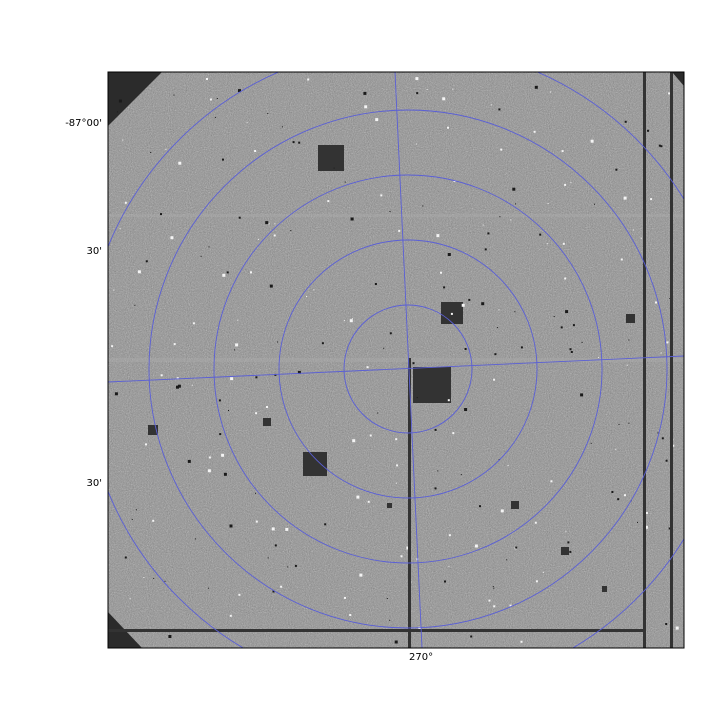  I want to click on grid-circle, so click(408, 369).